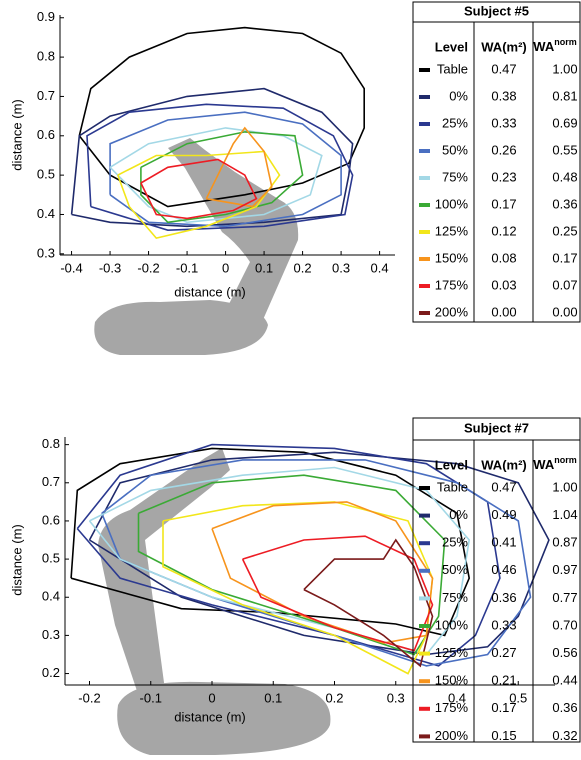 Image resolution: width=581 pixels, height=760 pixels. Describe the element at coordinates (503, 122) in the screenshot. I see `table-cell: 0.33` at that location.